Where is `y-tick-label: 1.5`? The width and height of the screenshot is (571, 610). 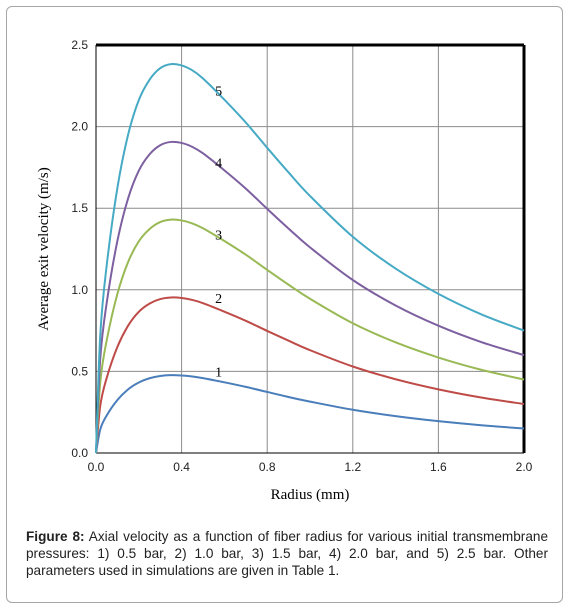
y-tick-label: 1.5 is located at coordinates (79, 208).